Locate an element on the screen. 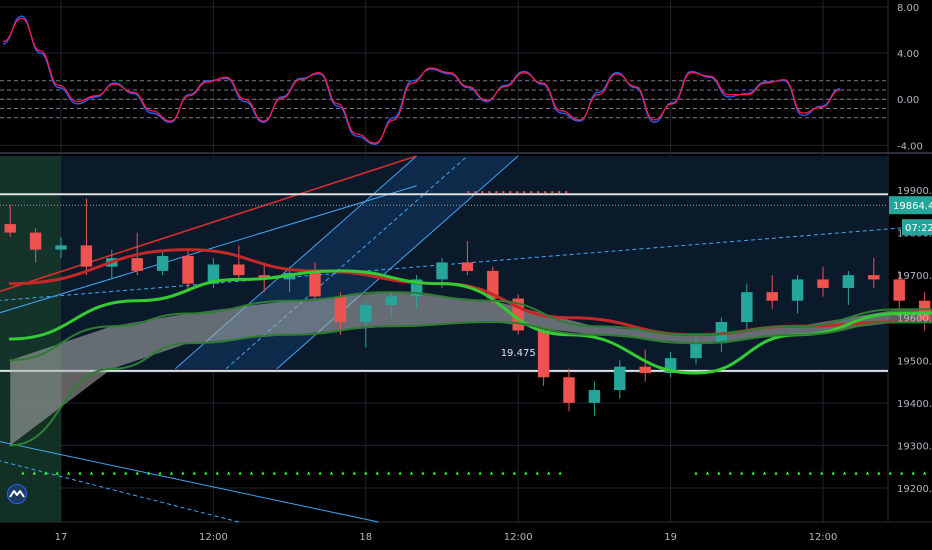 Image resolution: width=932 pixels, height=550 pixels. price-y-tick-label: 19400.00 is located at coordinates (914, 404).